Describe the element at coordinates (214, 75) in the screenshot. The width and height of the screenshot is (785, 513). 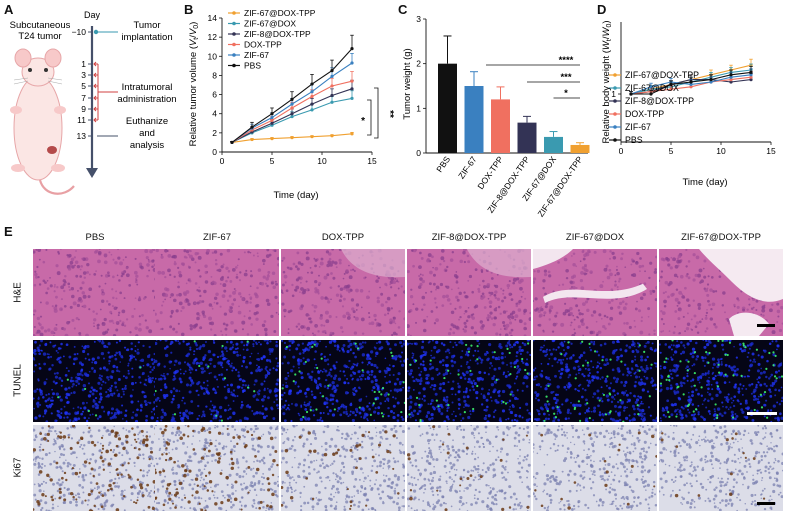
I see `y-tick-label-4: 8` at that location.